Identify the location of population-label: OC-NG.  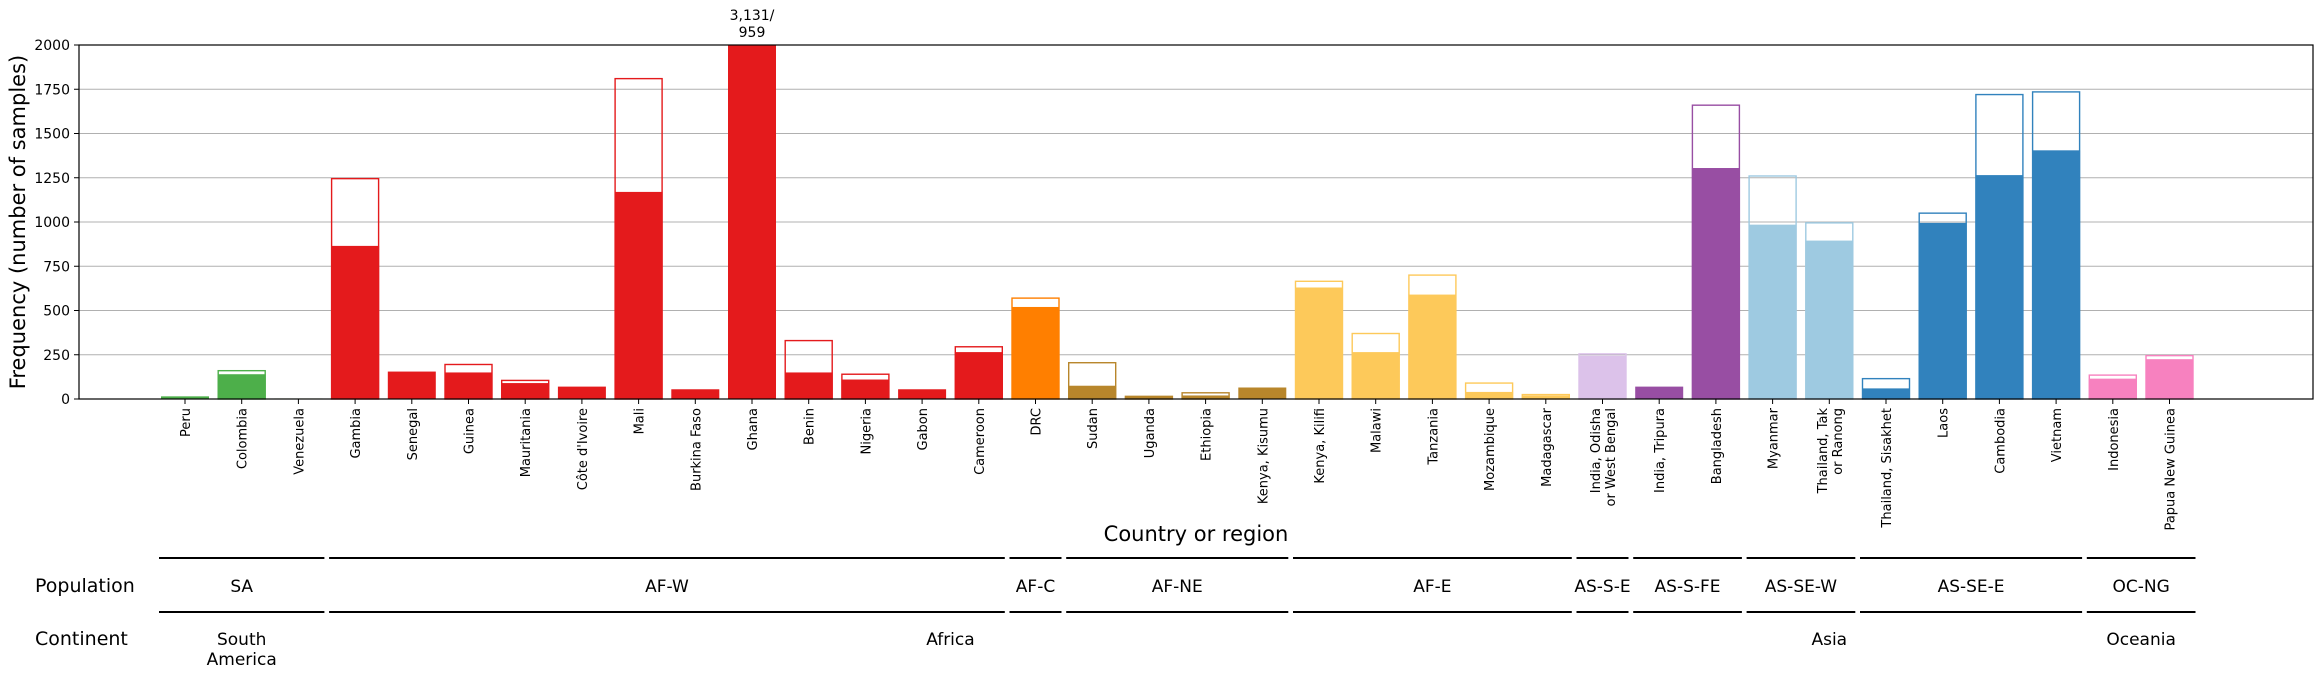
(2141, 587).